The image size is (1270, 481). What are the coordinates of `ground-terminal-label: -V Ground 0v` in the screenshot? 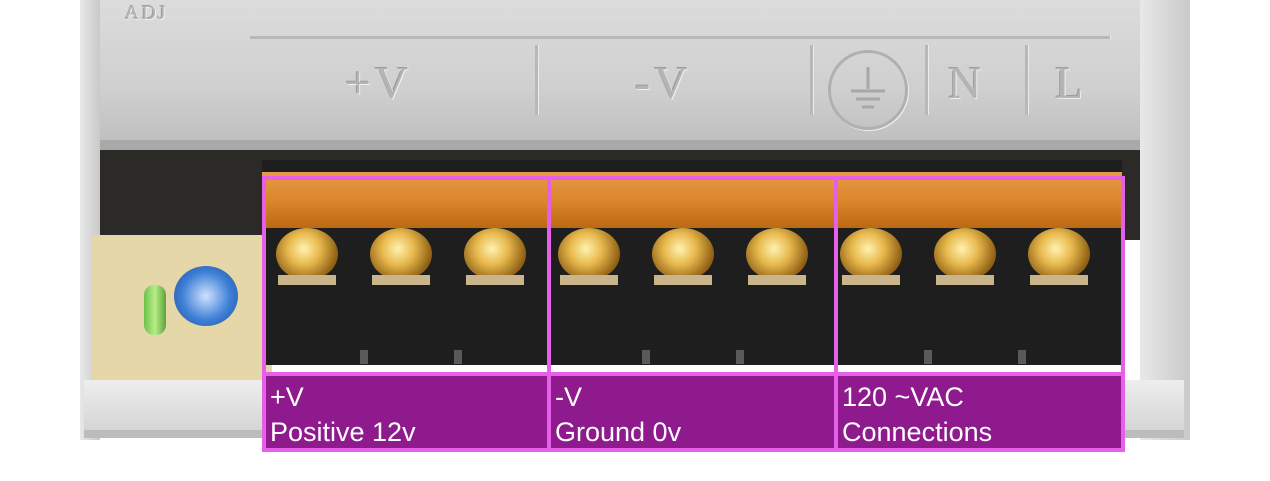 It's located at (692, 412).